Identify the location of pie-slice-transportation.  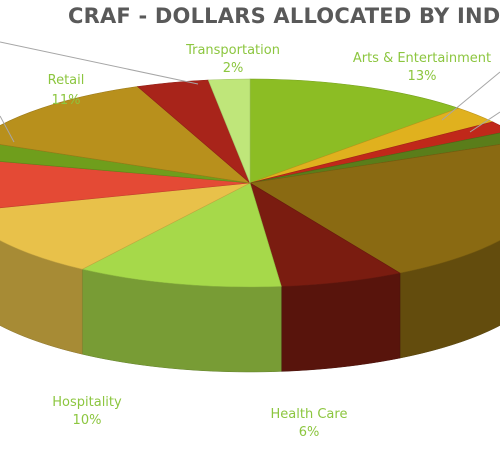
(229, 131).